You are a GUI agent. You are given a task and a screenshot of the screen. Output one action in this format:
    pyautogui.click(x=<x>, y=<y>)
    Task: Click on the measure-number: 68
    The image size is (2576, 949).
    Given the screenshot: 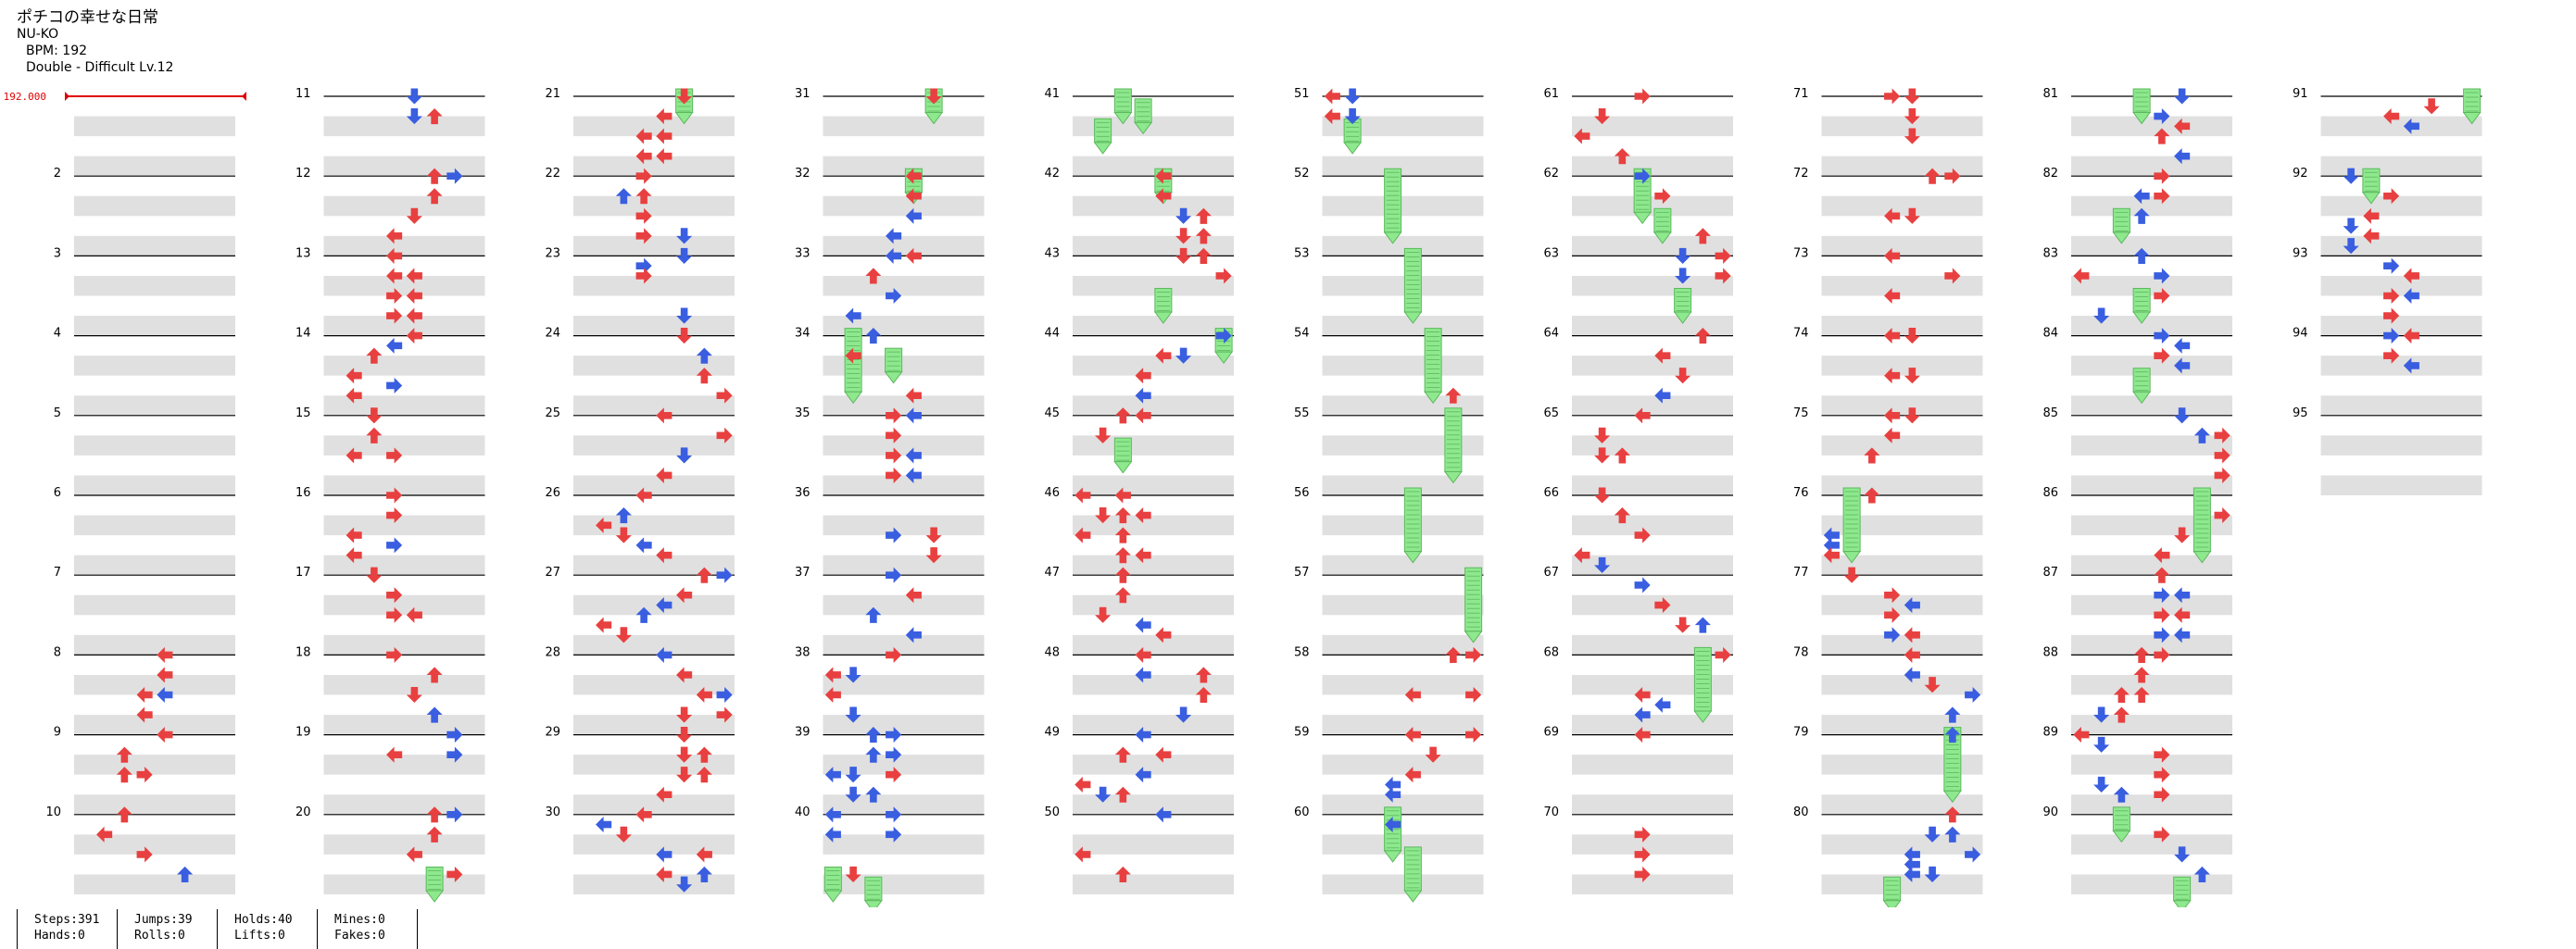 What is the action you would take?
    pyautogui.click(x=1551, y=652)
    